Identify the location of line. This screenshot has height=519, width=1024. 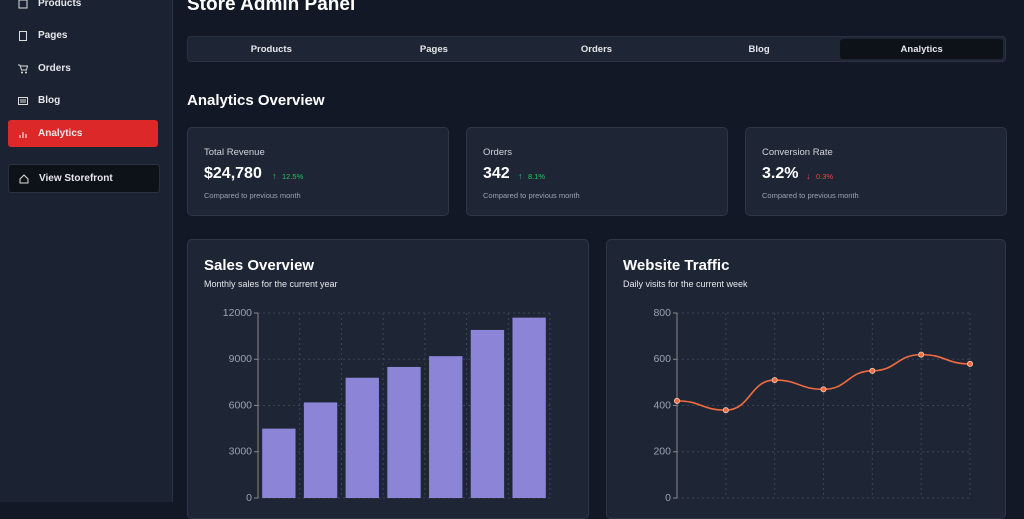
(823, 382).